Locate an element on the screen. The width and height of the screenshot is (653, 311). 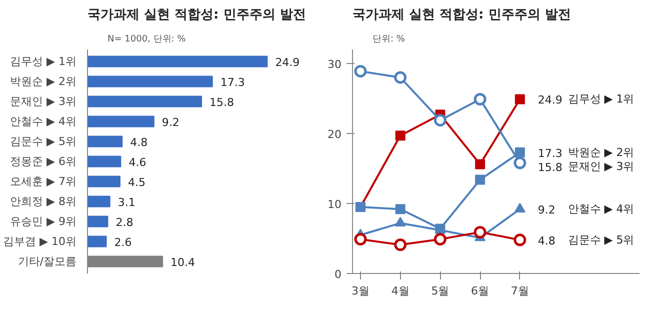
data-label: 4.6 is located at coordinates (137, 162).